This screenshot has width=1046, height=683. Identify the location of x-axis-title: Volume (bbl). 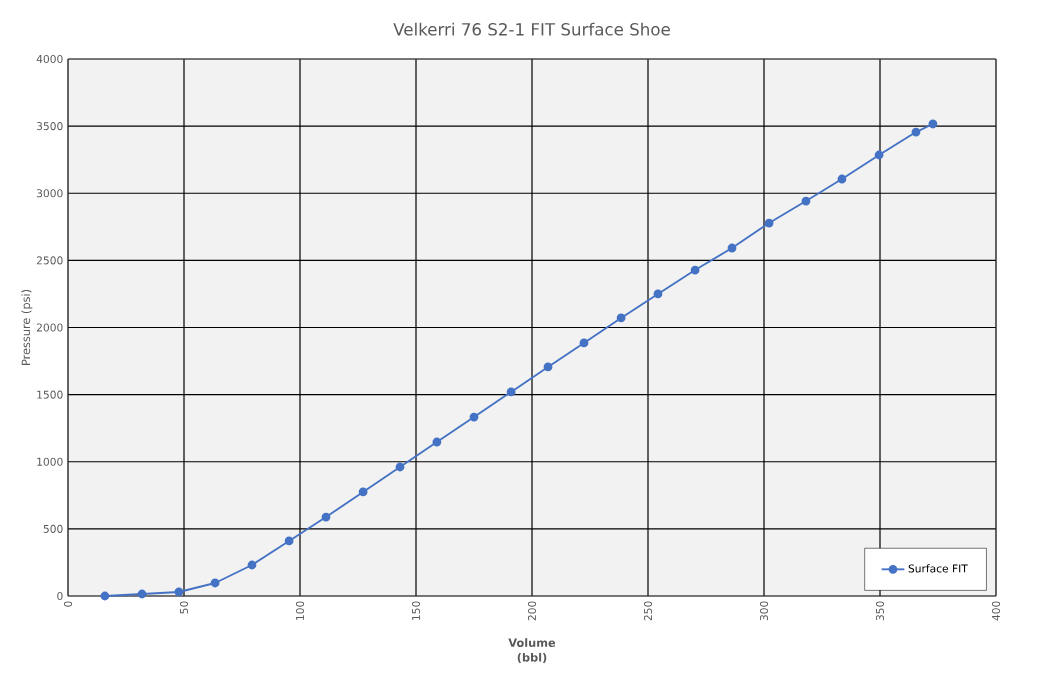
(532, 650).